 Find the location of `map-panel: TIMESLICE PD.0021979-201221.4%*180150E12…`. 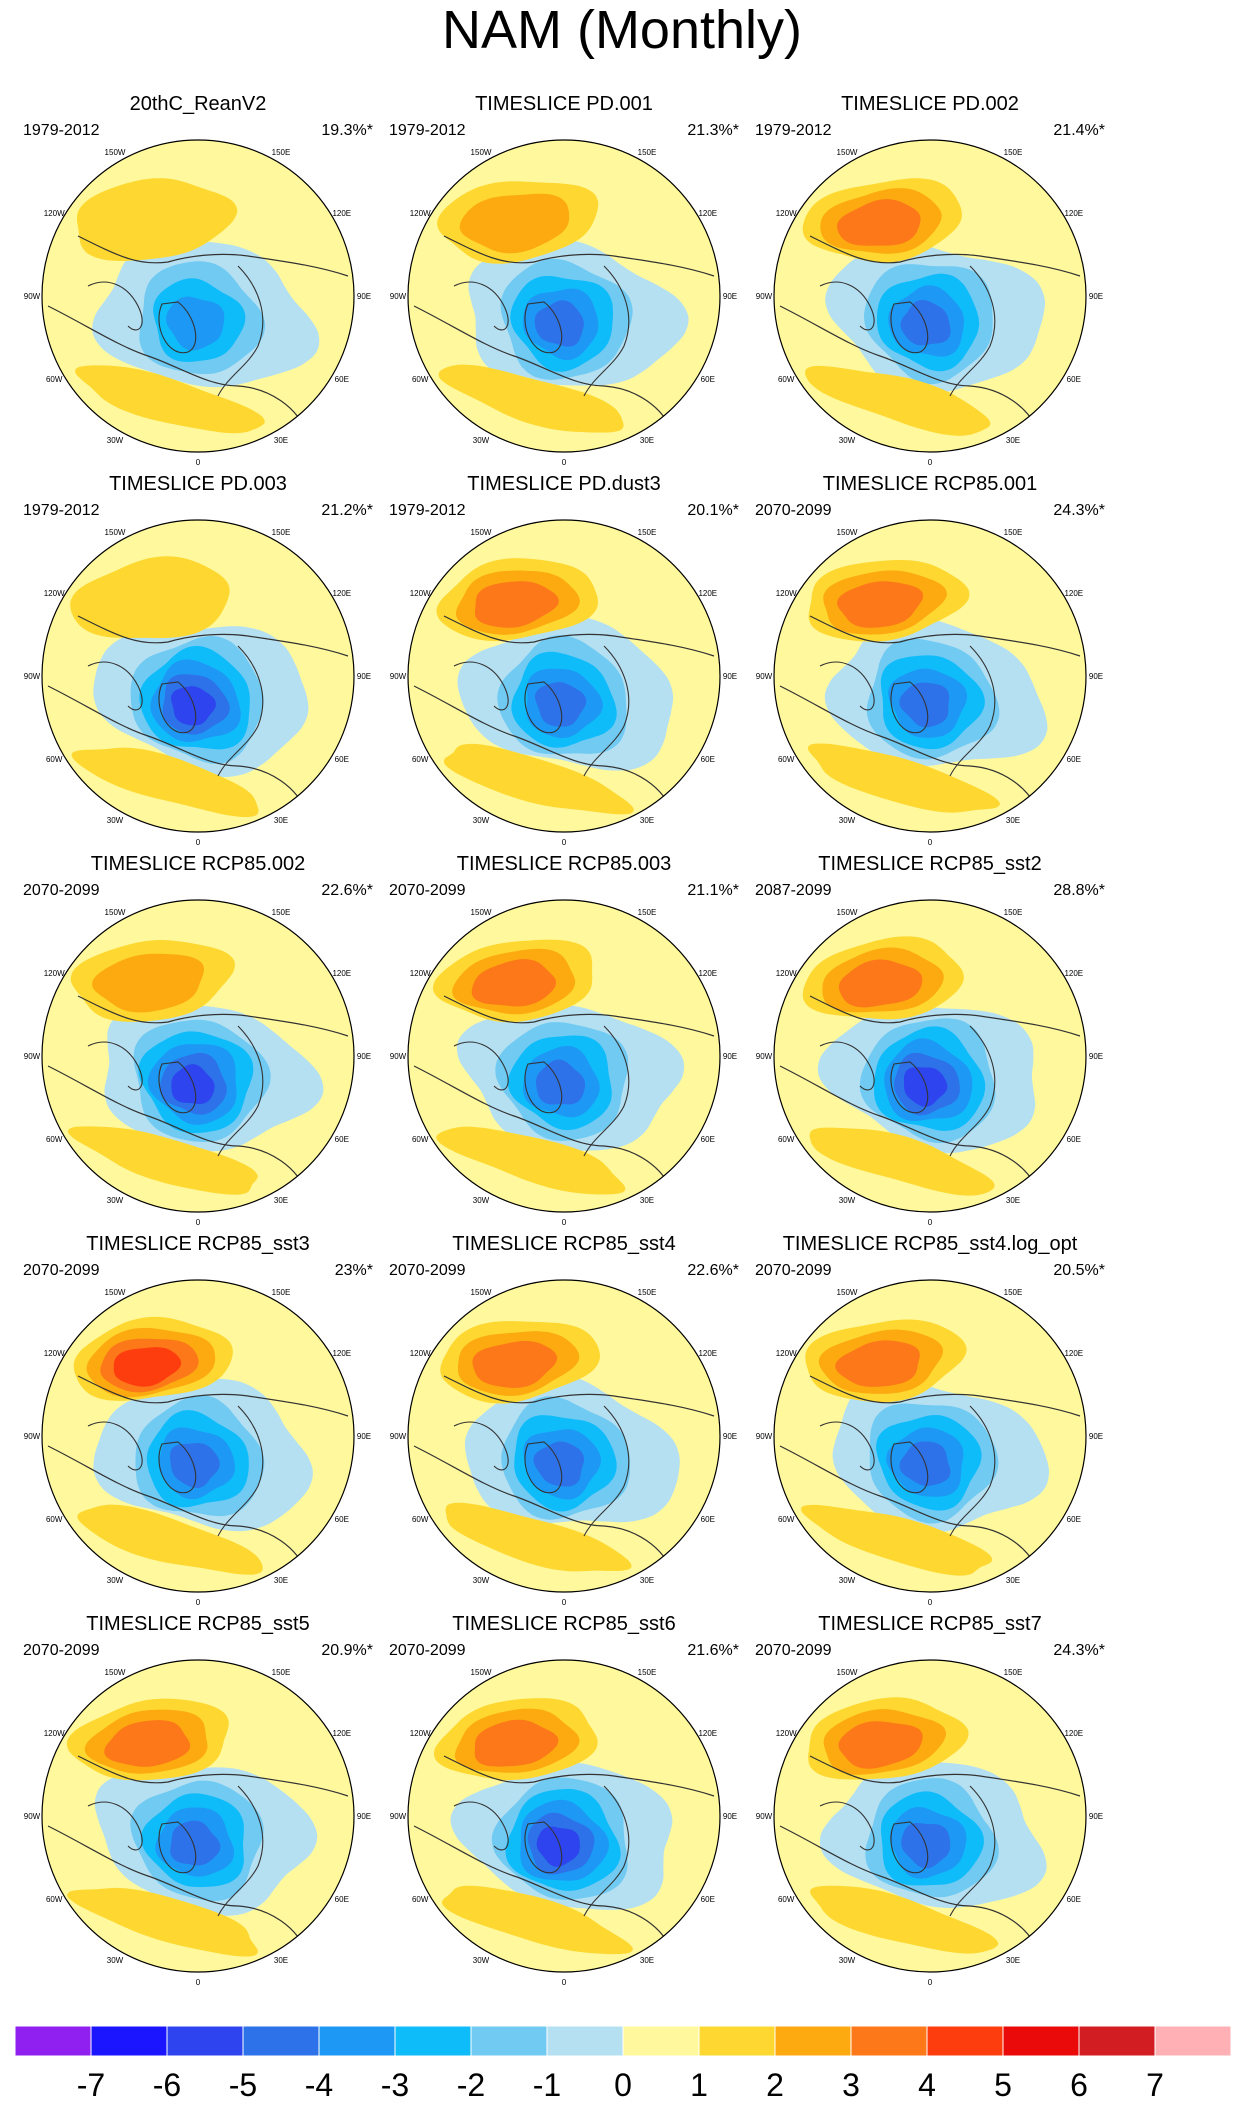

map-panel: TIMESLICE PD.0021979-201221.4%*180150E12… is located at coordinates (930, 284).